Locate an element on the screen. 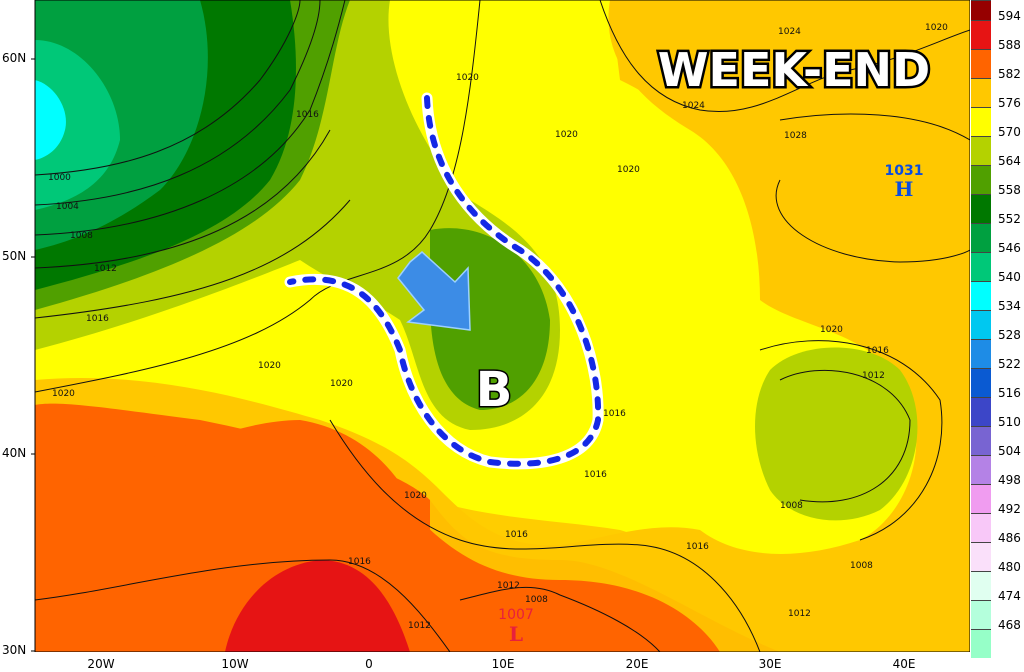 Image resolution: width=1024 pixels, height=672 pixels. svg-text: 1028 is located at coordinates (795, 136).